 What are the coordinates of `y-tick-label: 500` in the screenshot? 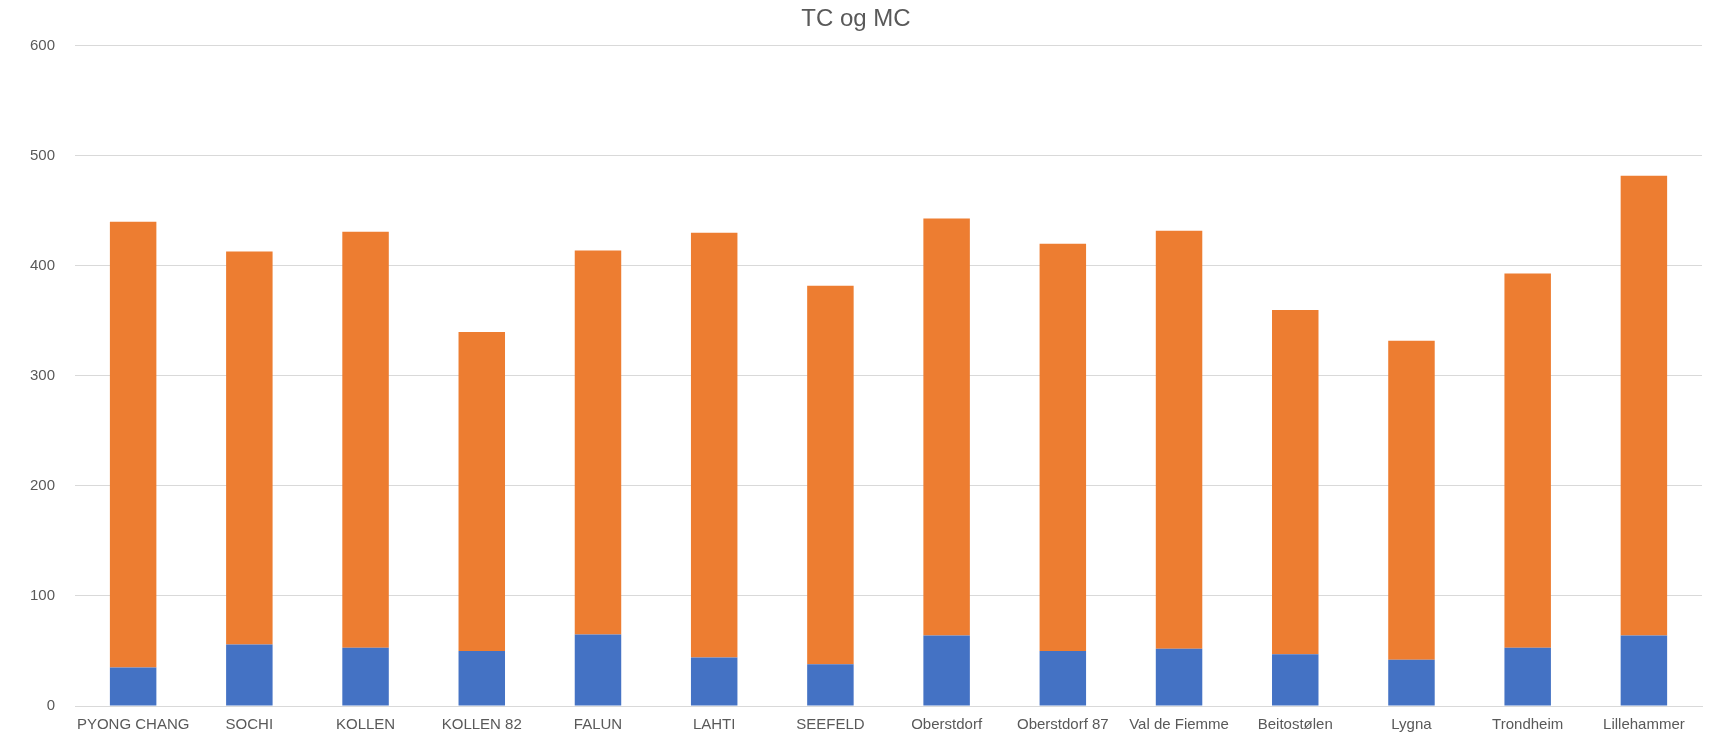 It's located at (43, 154).